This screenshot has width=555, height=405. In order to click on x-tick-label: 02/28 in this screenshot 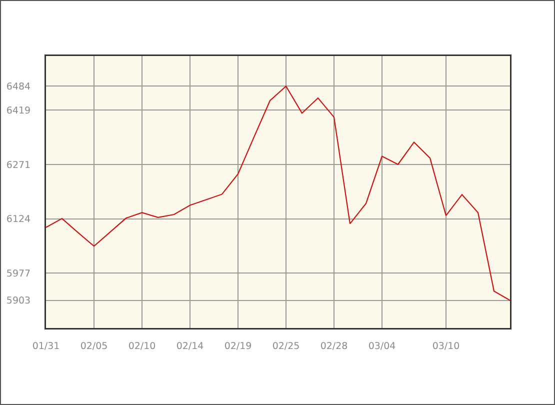, I will do `click(334, 346)`.